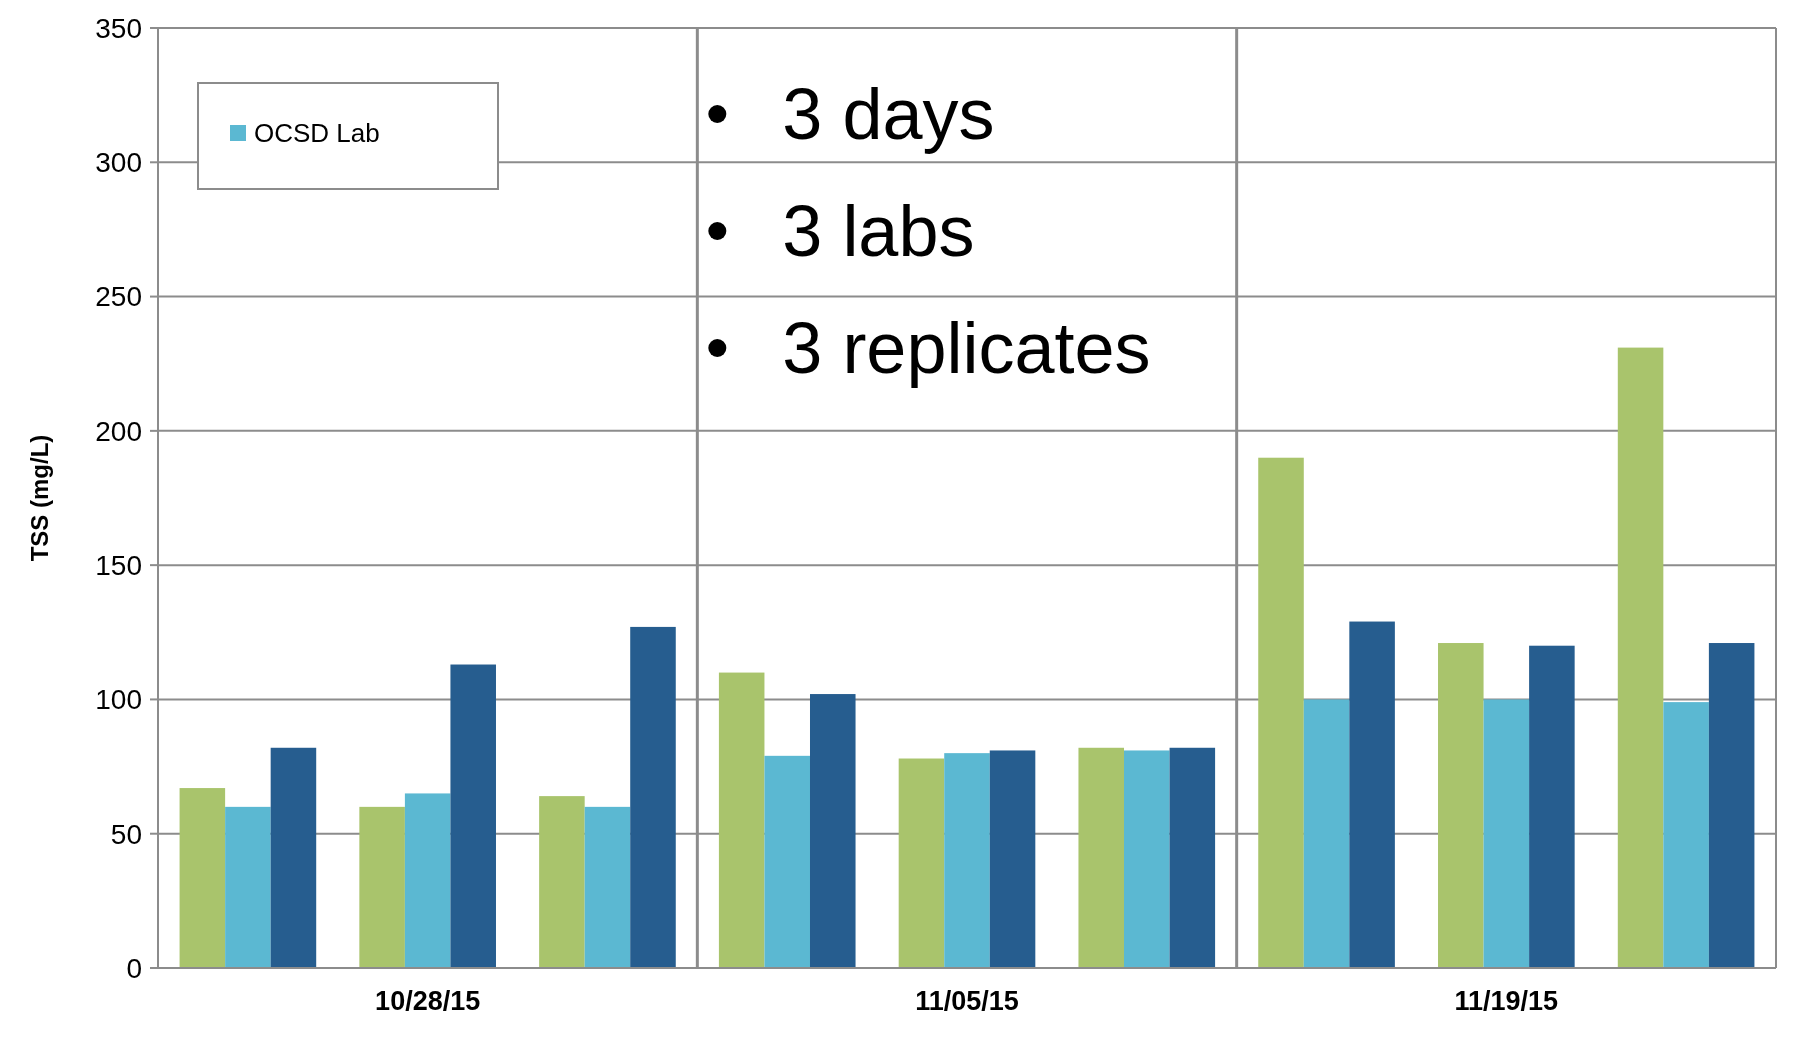 The height and width of the screenshot is (1048, 1801). Describe the element at coordinates (118, 431) in the screenshot. I see `y-tick-label: 200` at that location.